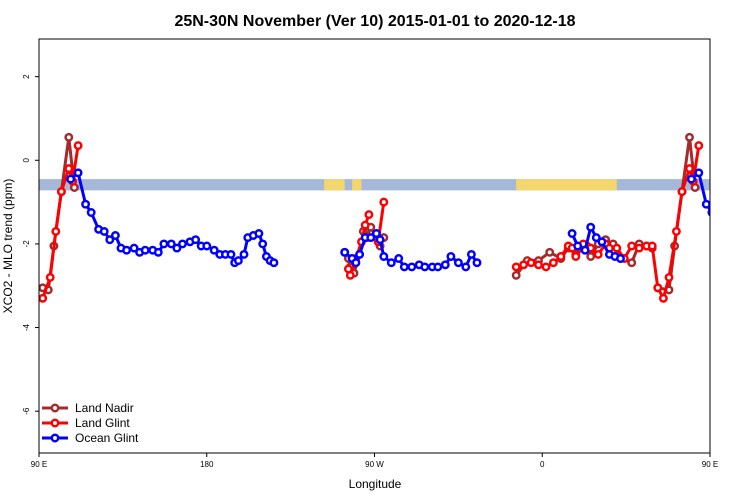 The width and height of the screenshot is (750, 500). I want to click on y-axis-label: XCO2 - MLO trend (ppm), so click(8, 246).